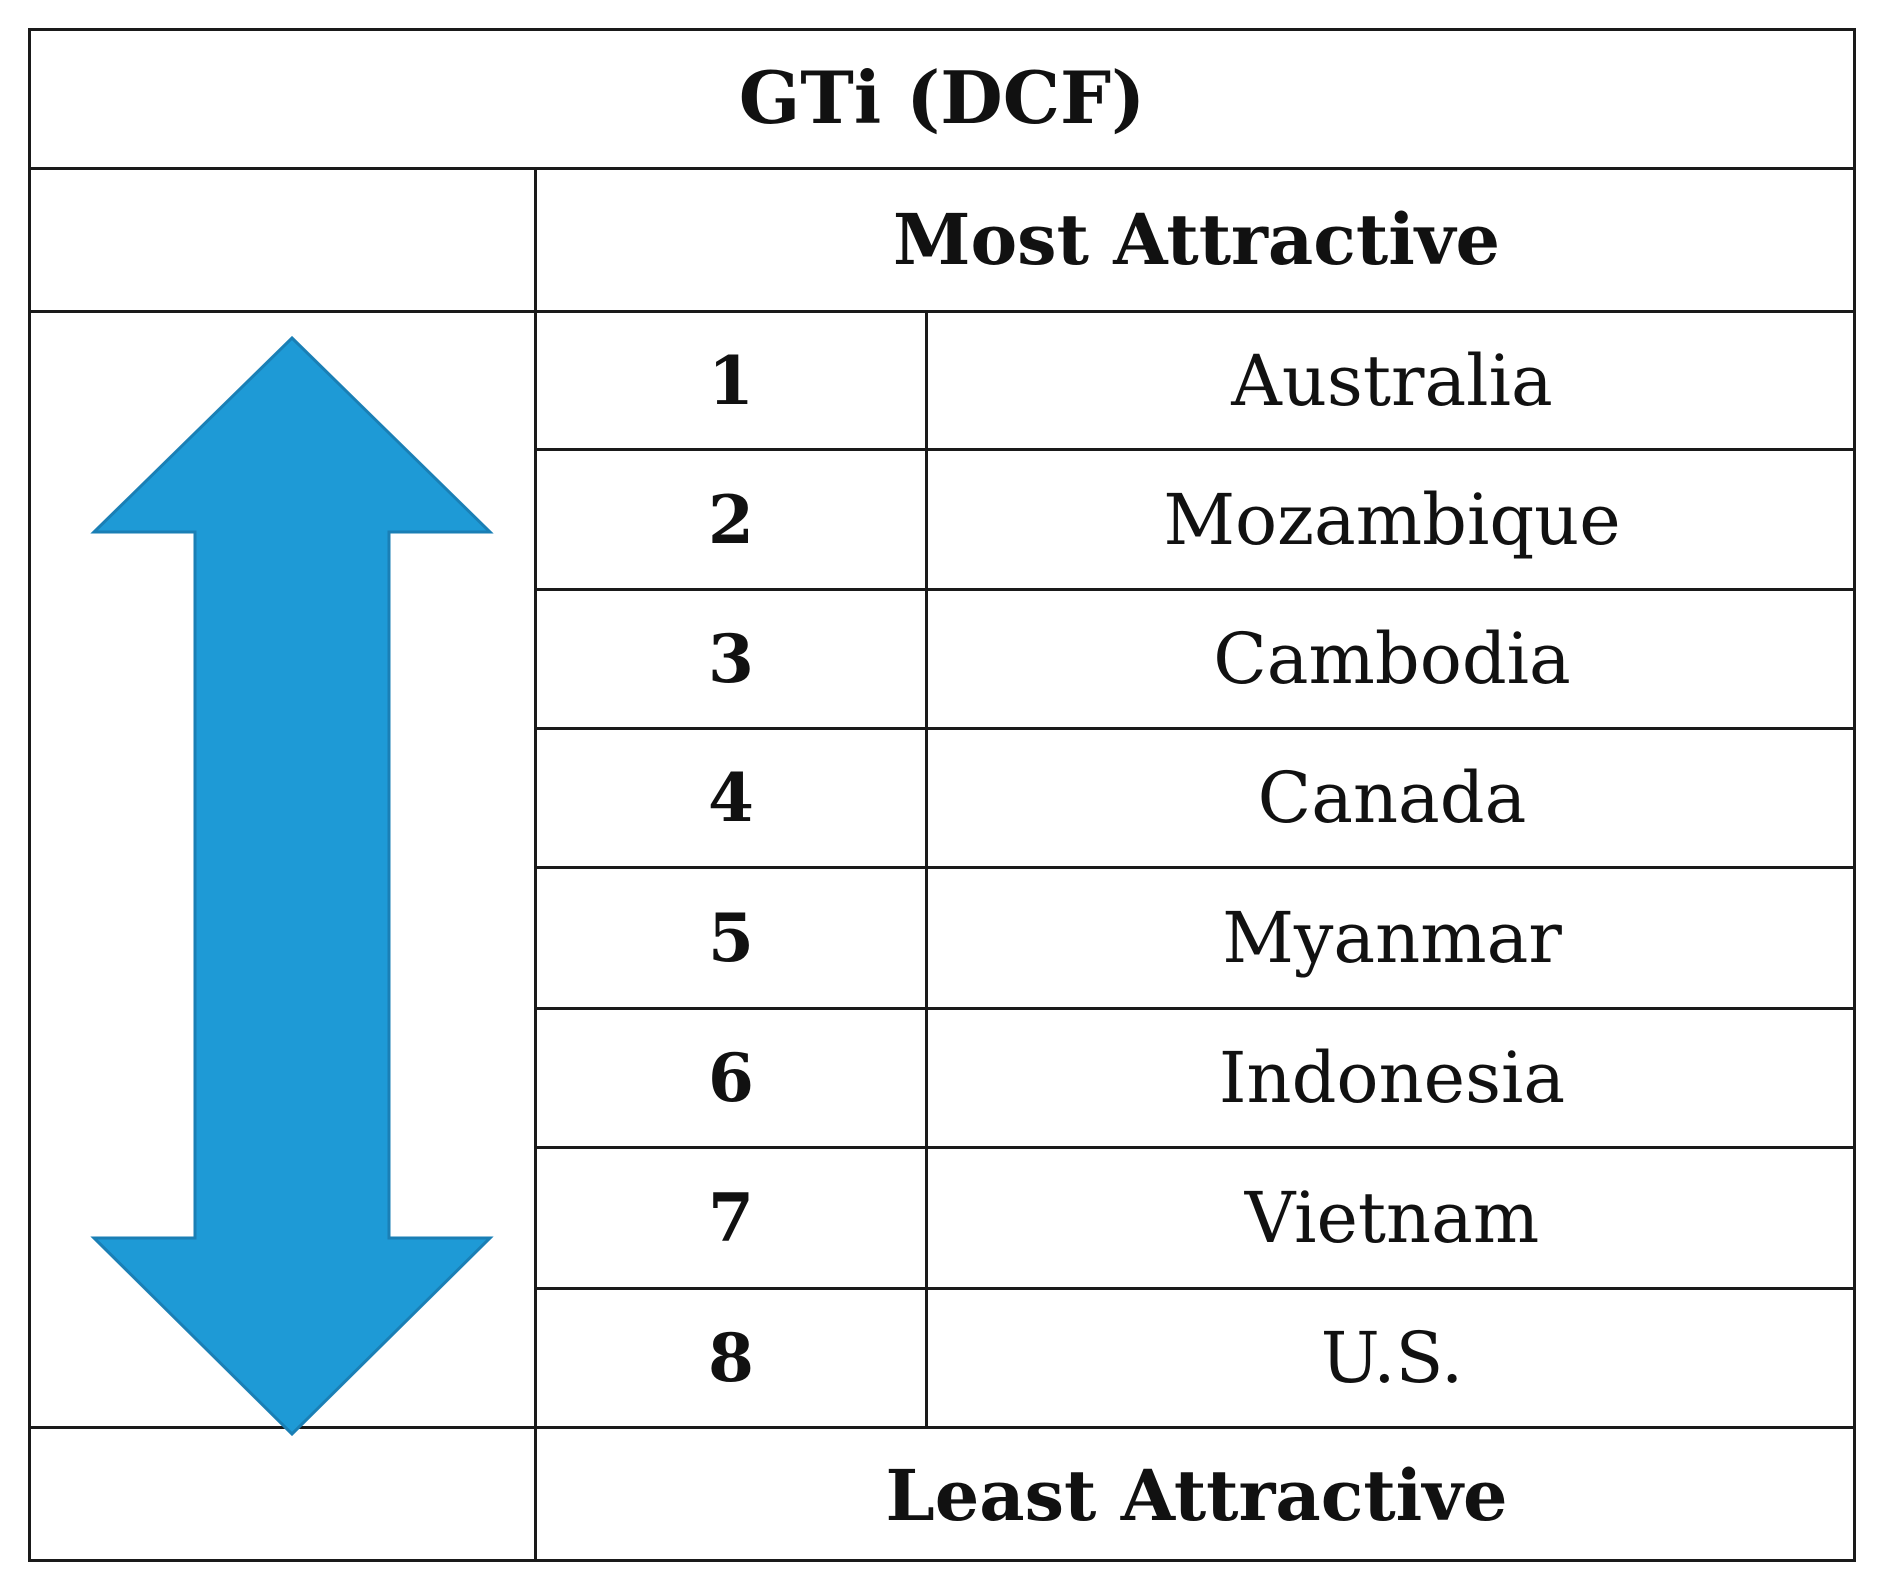 The image size is (1877, 1590). I want to click on country-cell: Indonesia, so click(1392, 1078).